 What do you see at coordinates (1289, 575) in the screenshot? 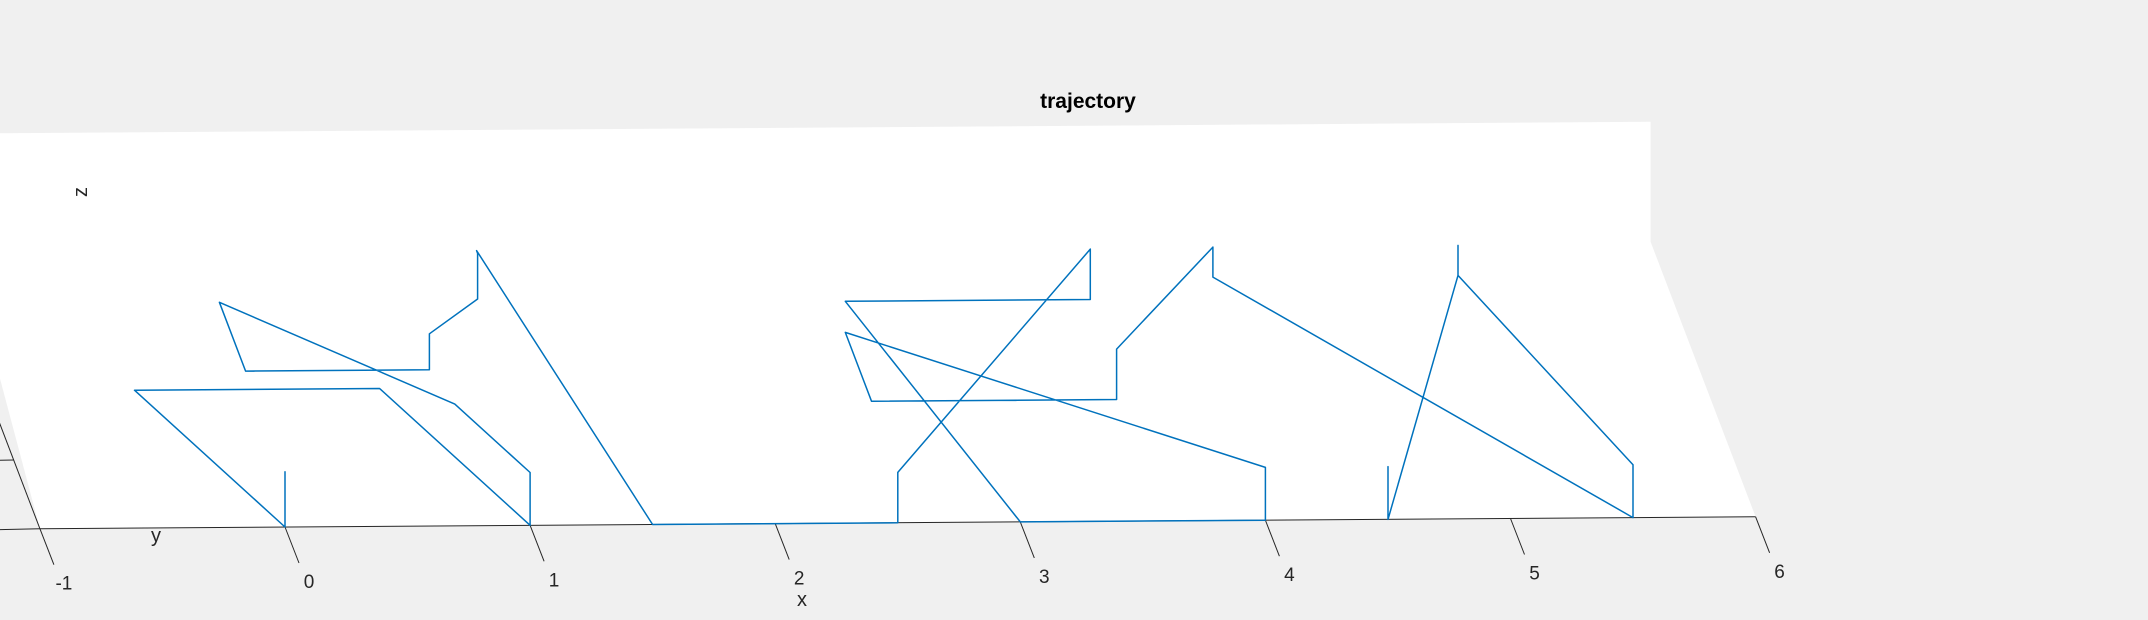
I see `x-tick-label: 4` at bounding box center [1289, 575].